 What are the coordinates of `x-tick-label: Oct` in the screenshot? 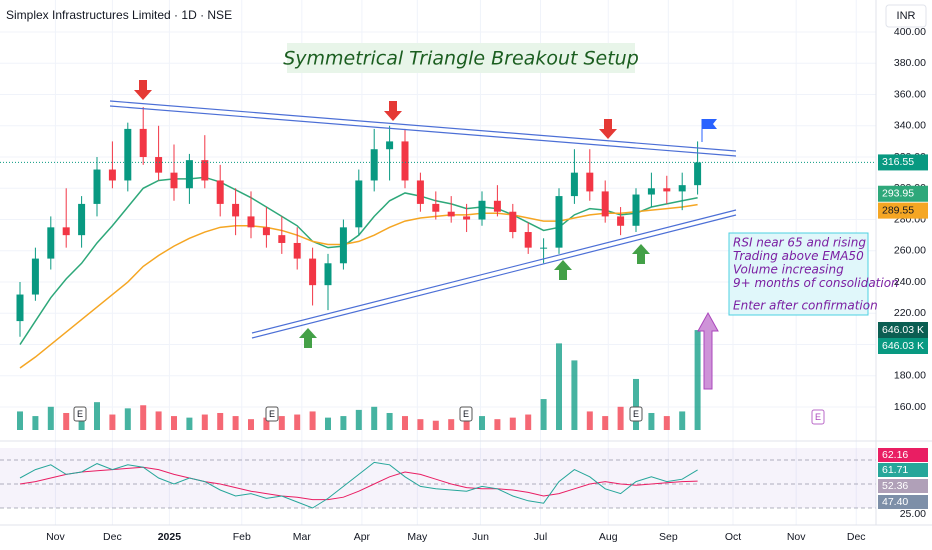 It's located at (733, 537).